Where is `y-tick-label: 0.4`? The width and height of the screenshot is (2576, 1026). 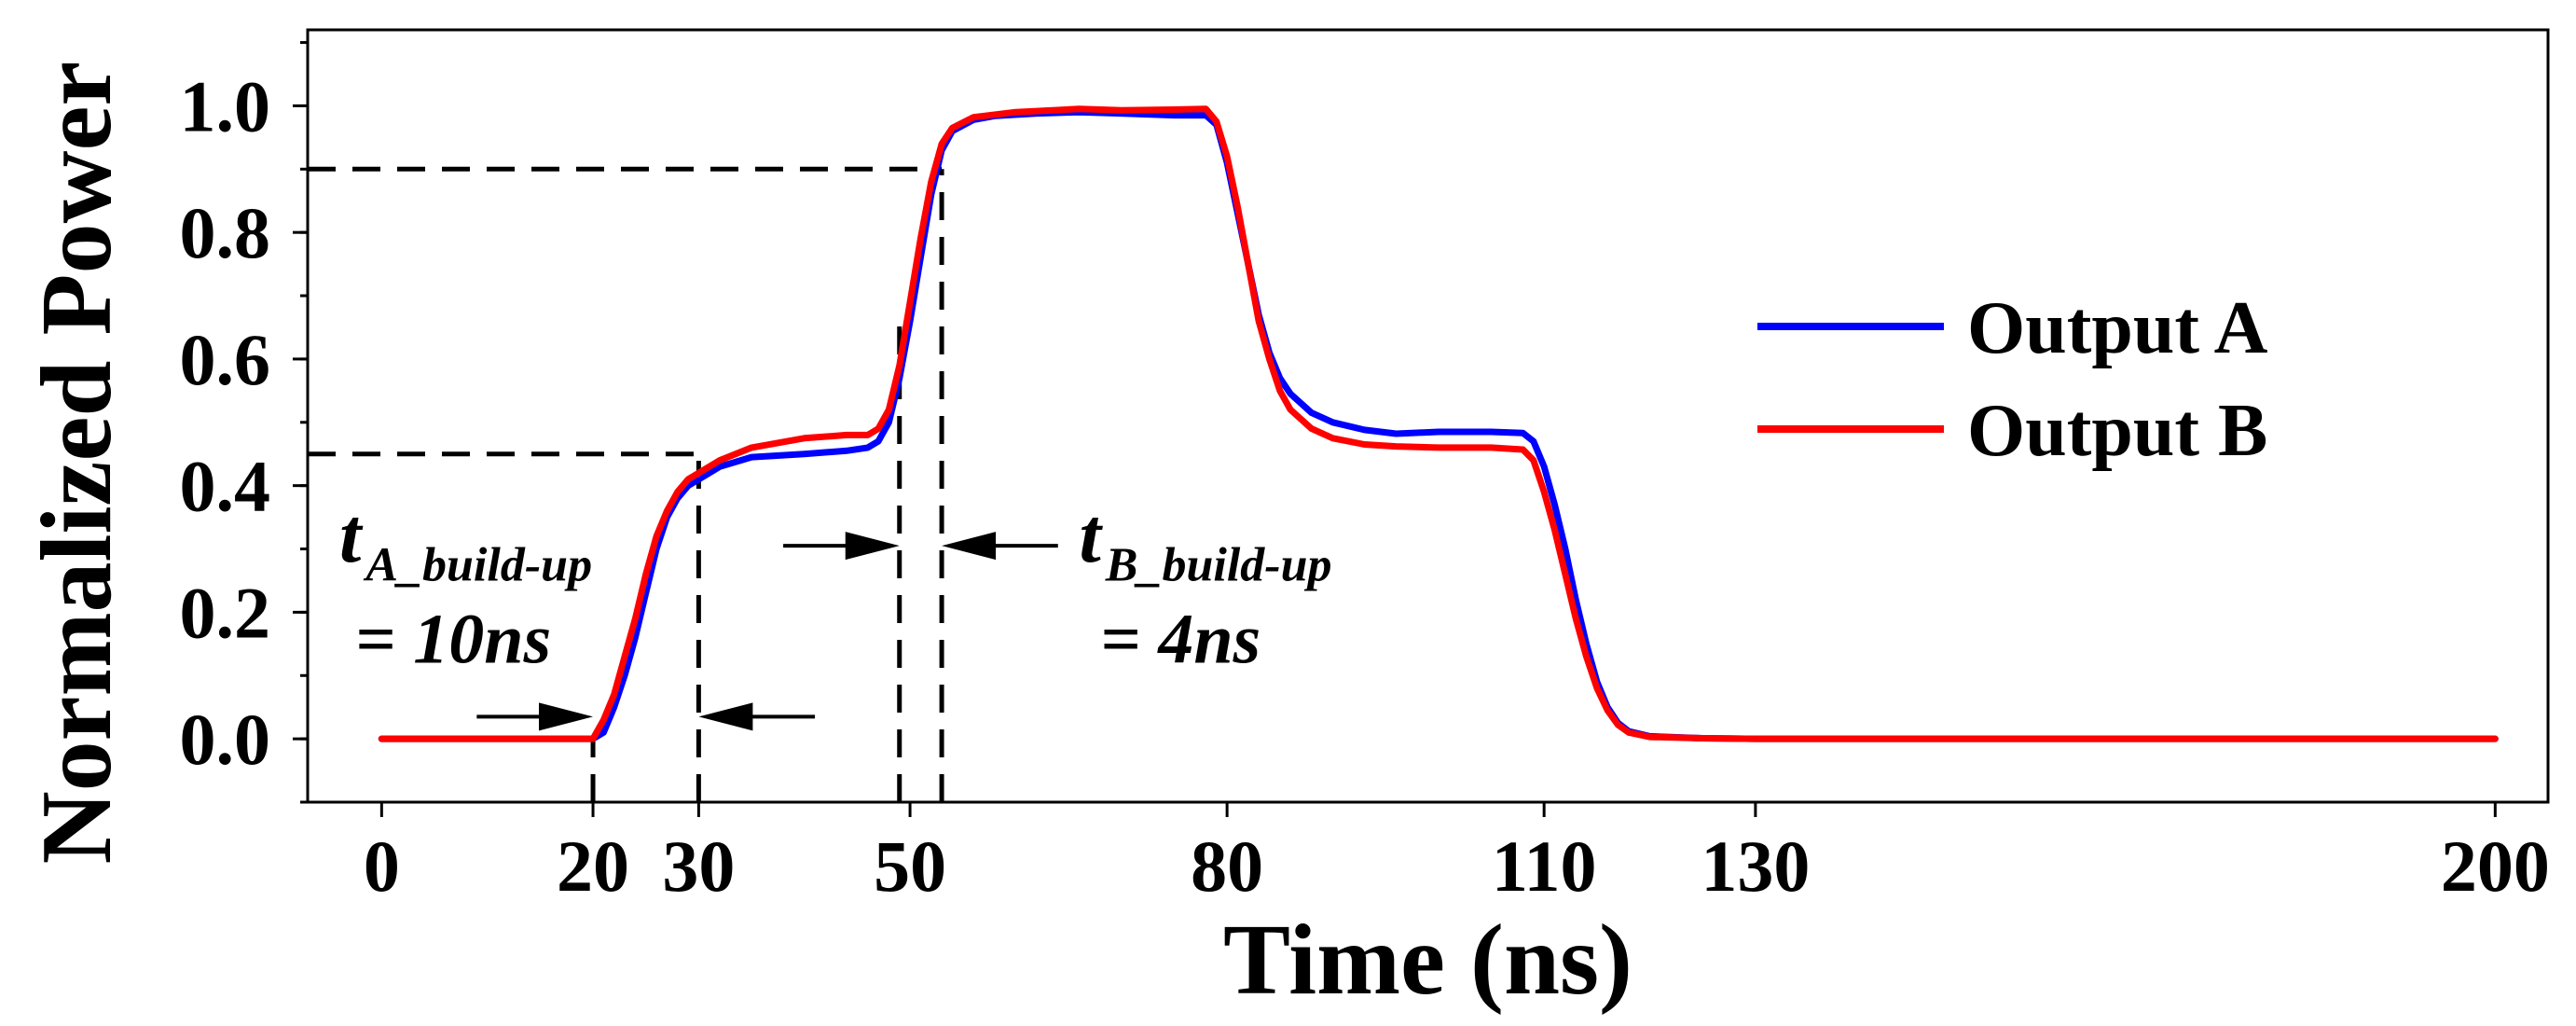 y-tick-label: 0.4 is located at coordinates (225, 487).